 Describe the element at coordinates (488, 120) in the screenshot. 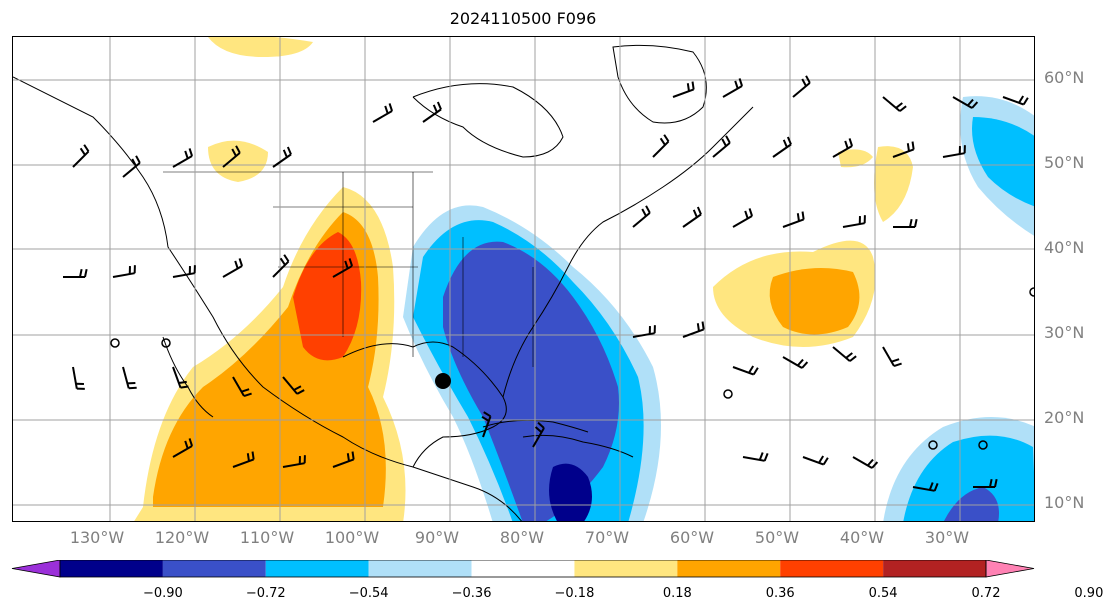

I see `hudson-bay-line` at that location.